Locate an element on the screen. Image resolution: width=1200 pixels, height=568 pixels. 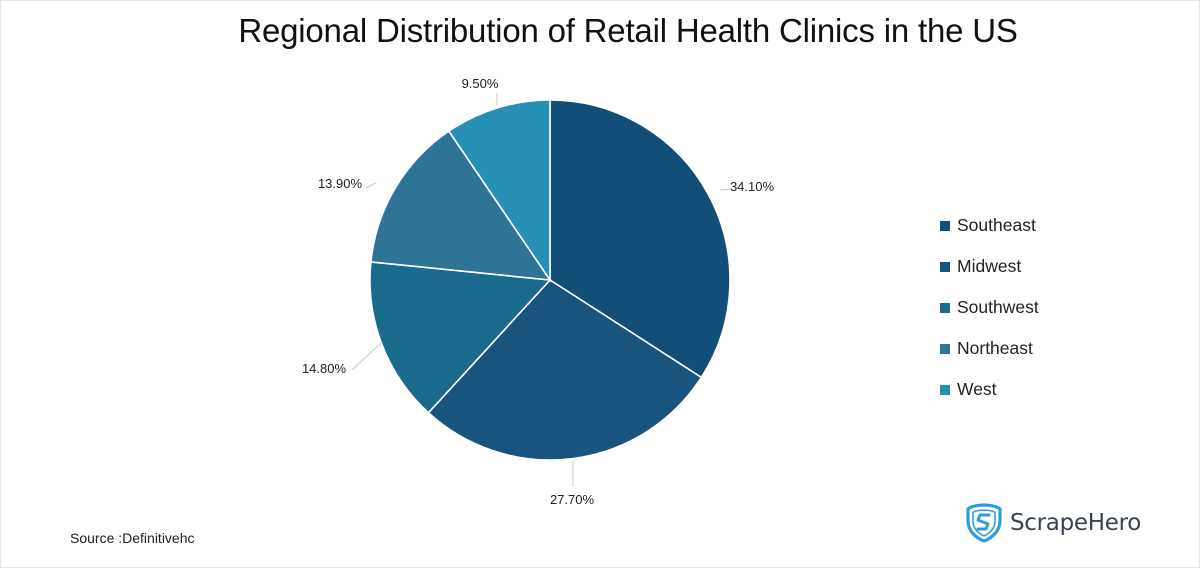
legend-label: Southwest is located at coordinates (998, 307).